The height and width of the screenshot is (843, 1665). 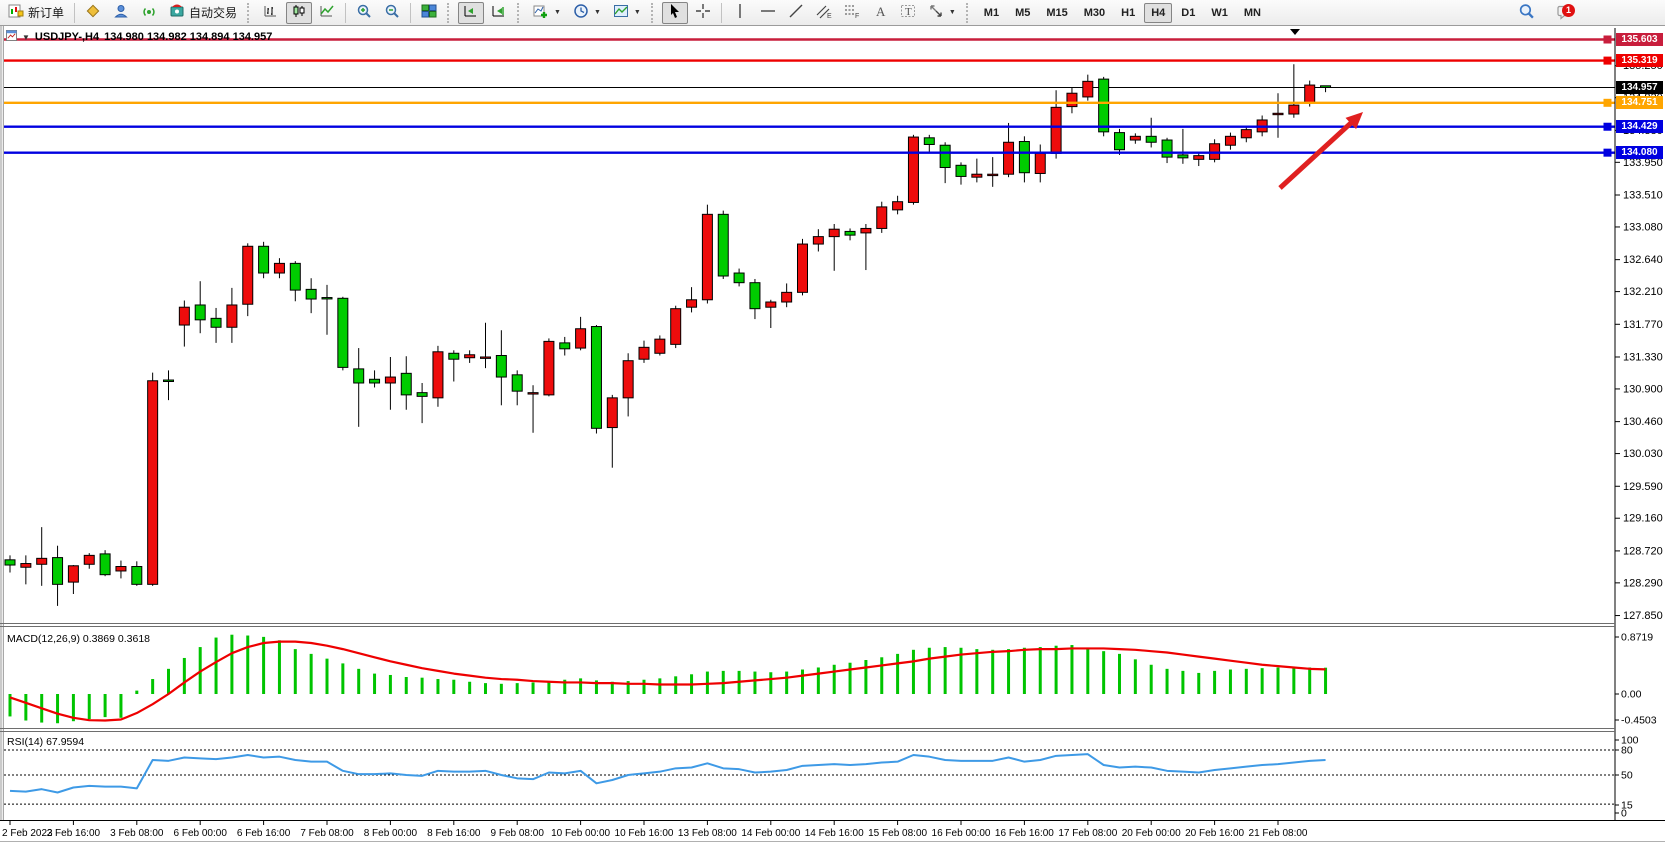 I want to click on indicators-button: ▼, so click(x=547, y=13).